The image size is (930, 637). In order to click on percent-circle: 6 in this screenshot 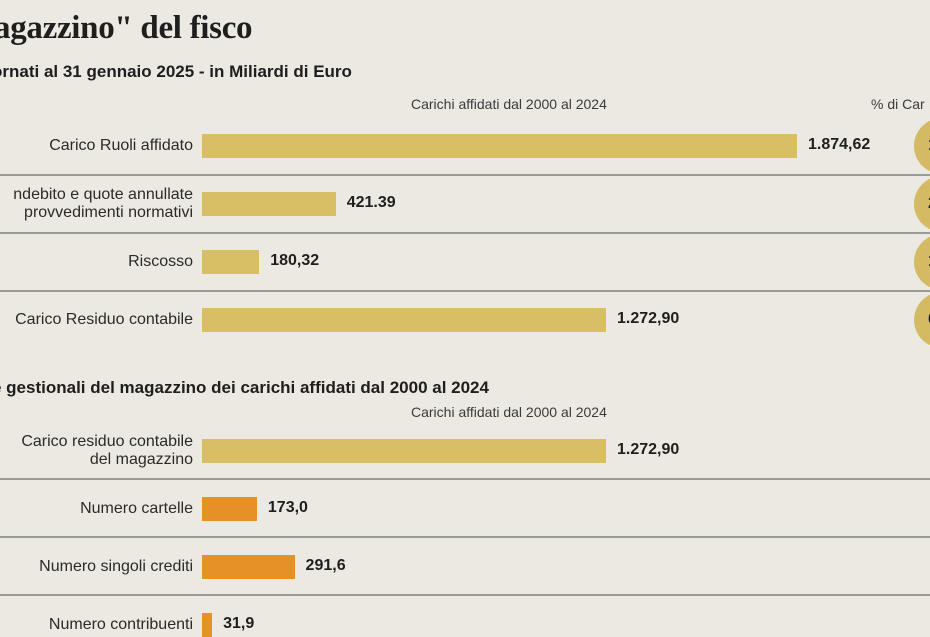, I will do `click(922, 320)`.